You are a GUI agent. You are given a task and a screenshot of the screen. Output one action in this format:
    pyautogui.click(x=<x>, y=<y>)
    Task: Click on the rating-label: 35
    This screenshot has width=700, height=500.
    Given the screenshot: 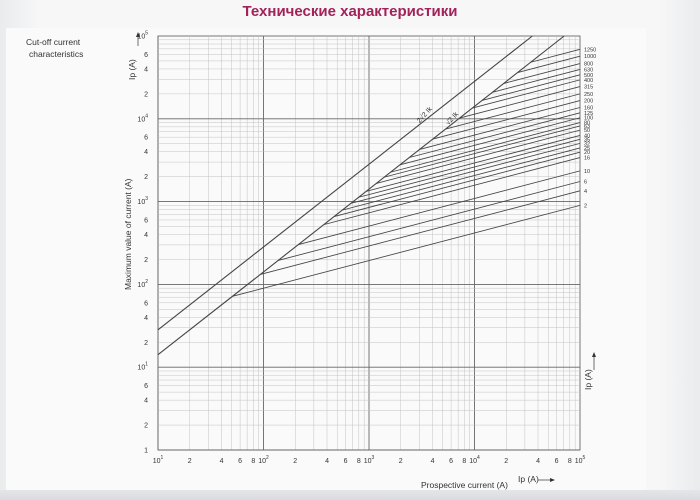 What is the action you would take?
    pyautogui.click(x=587, y=140)
    